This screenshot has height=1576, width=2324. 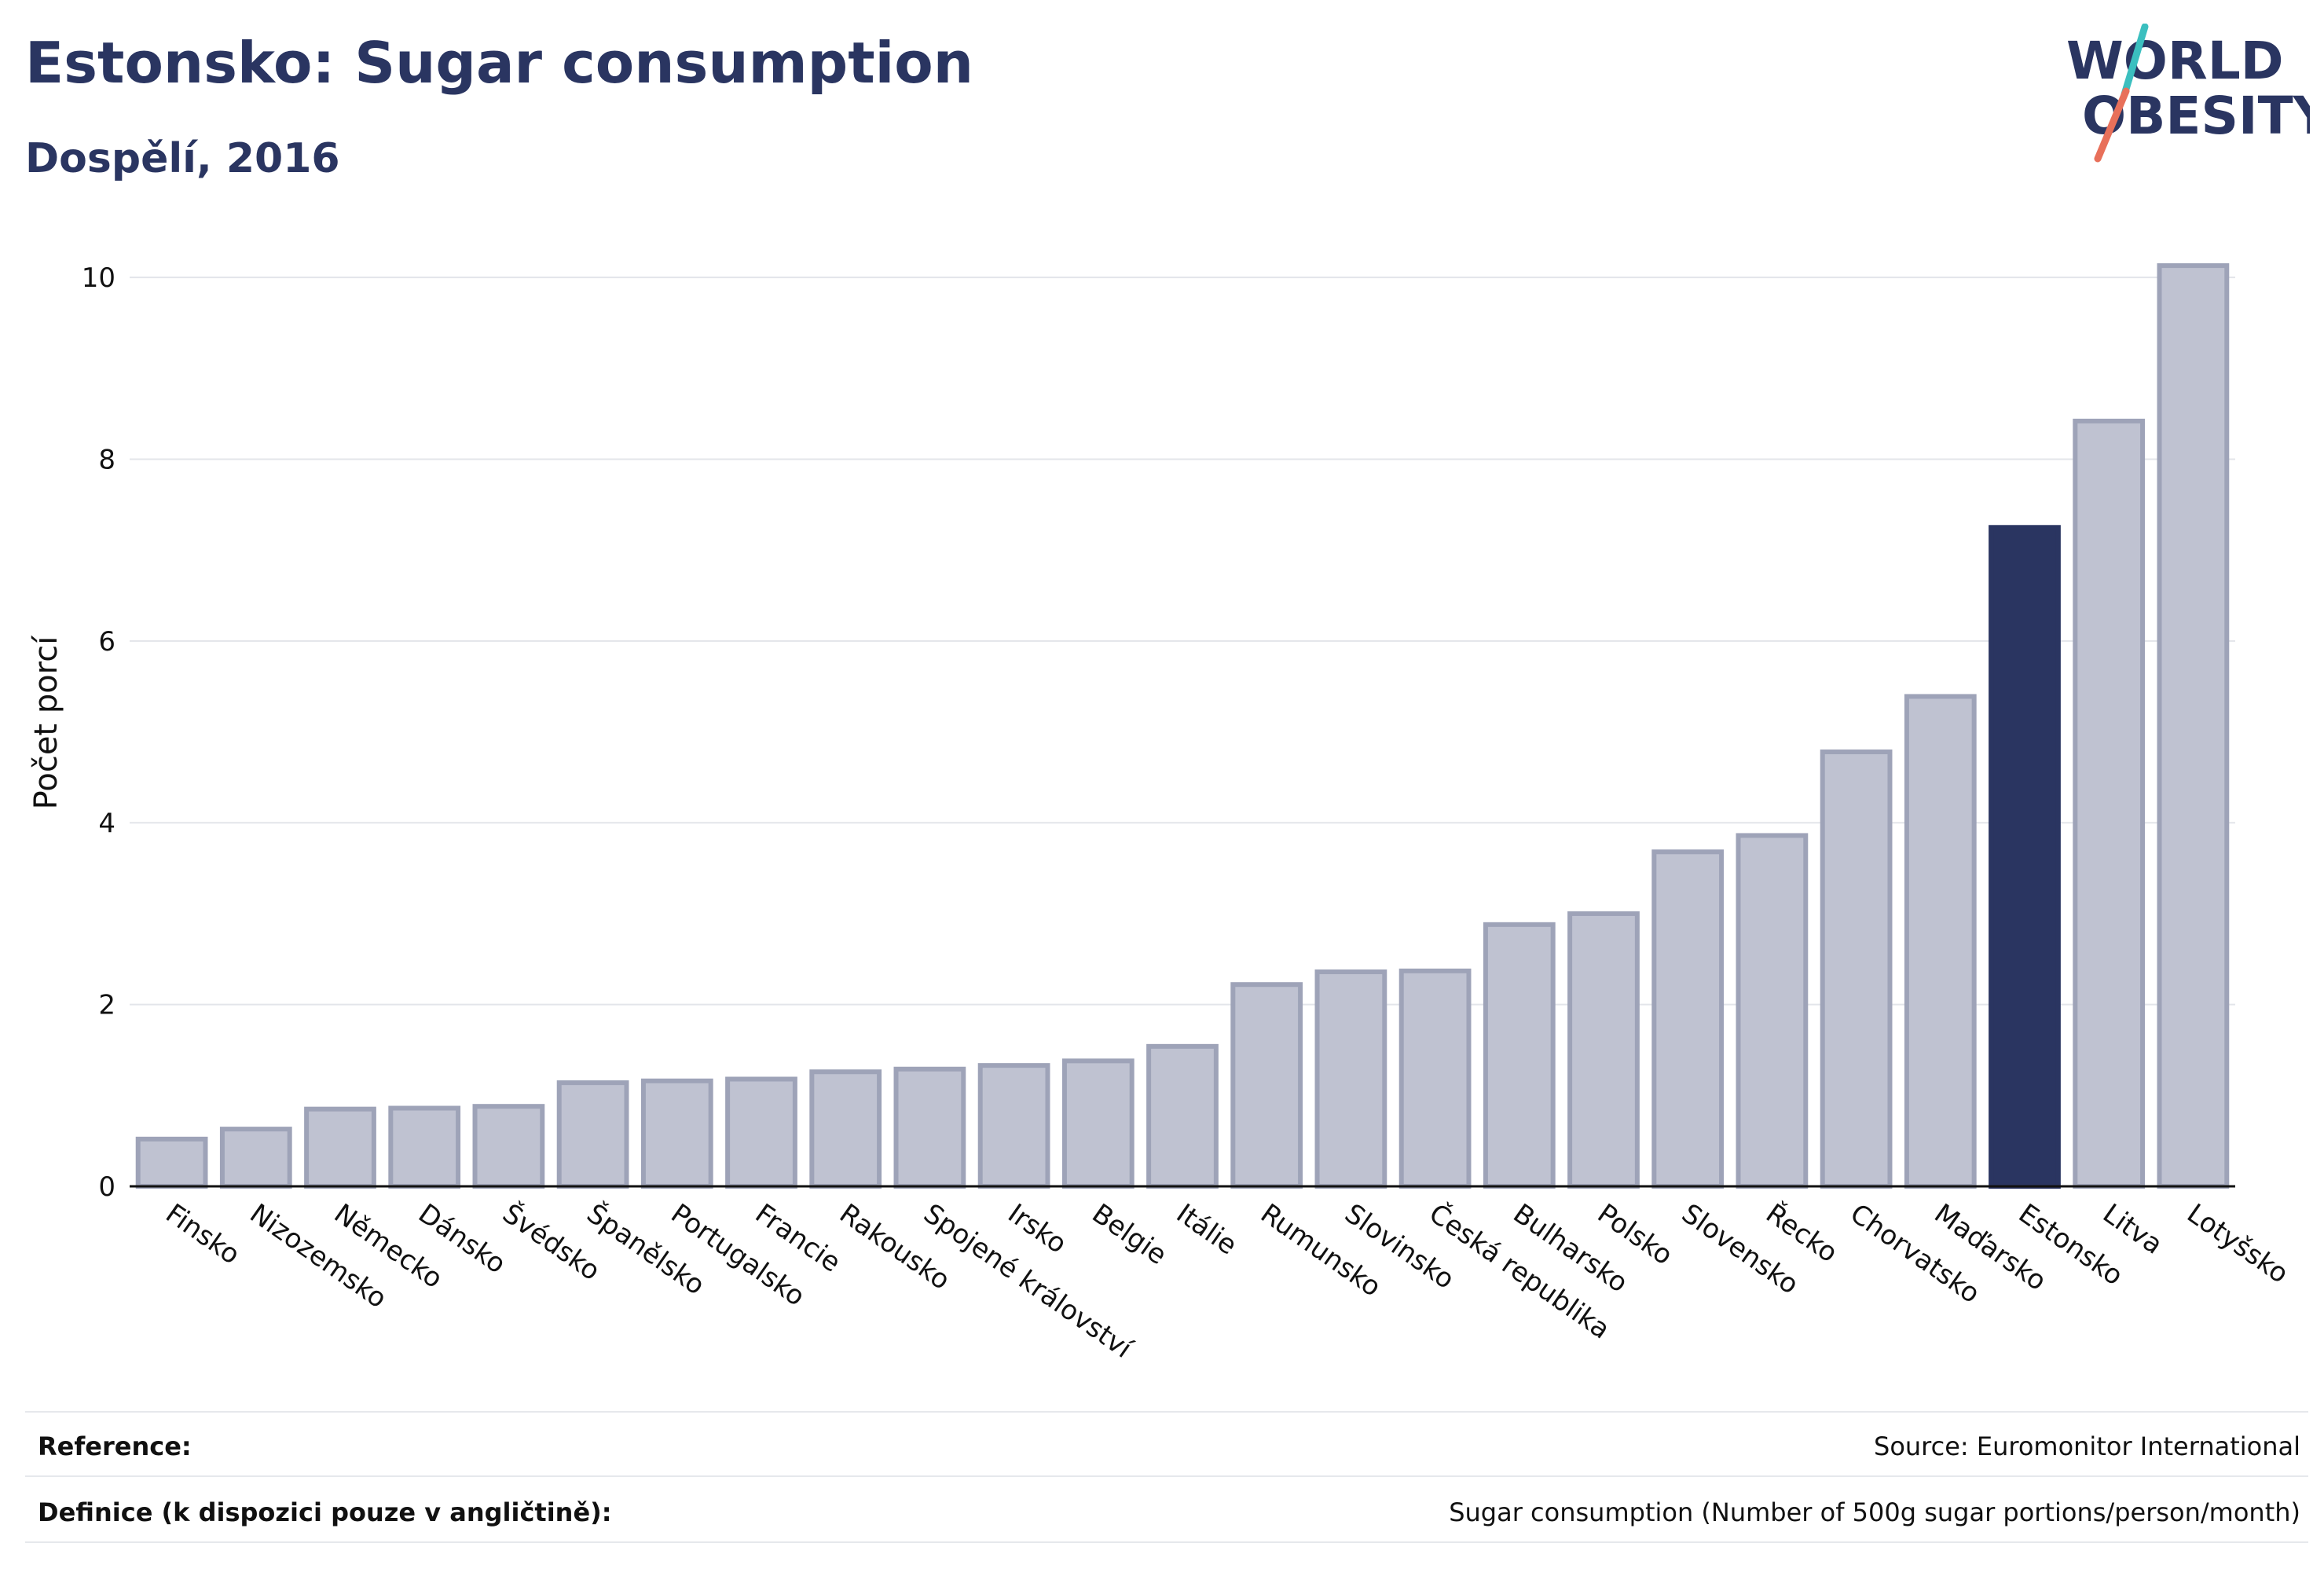 What do you see at coordinates (1207, 1230) in the screenshot?
I see `x-tick-label: Itálie` at bounding box center [1207, 1230].